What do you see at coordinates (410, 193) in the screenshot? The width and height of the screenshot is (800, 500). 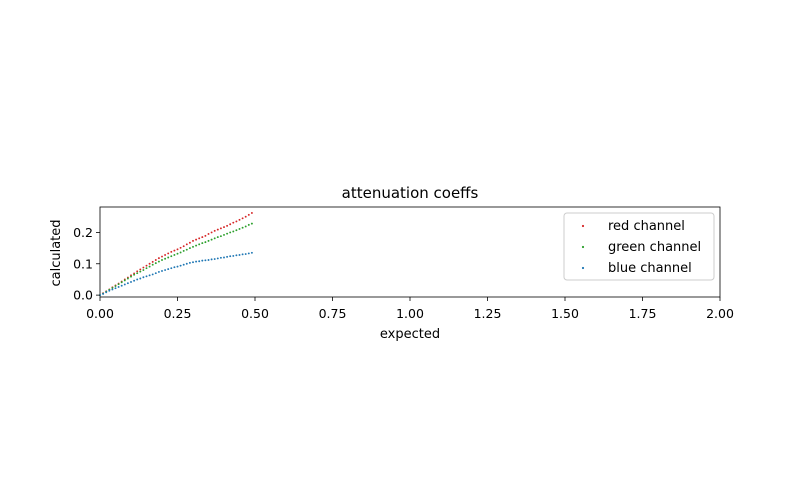 I see `chart-title: attenuation coeffs` at bounding box center [410, 193].